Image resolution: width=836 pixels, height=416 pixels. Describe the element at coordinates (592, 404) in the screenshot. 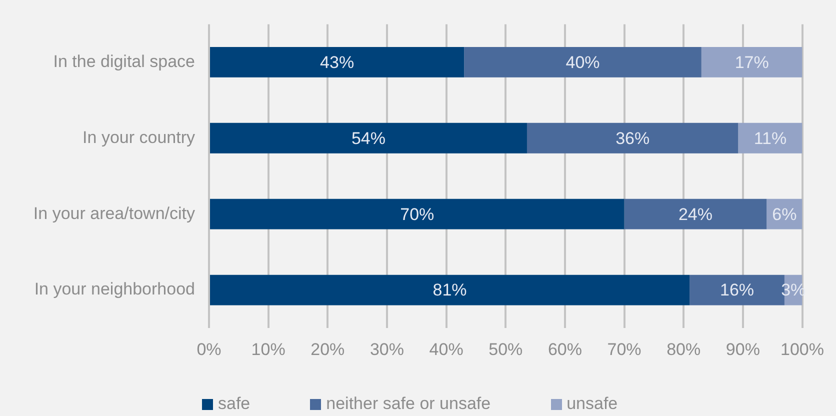

I see `legend-label: unsafe` at that location.